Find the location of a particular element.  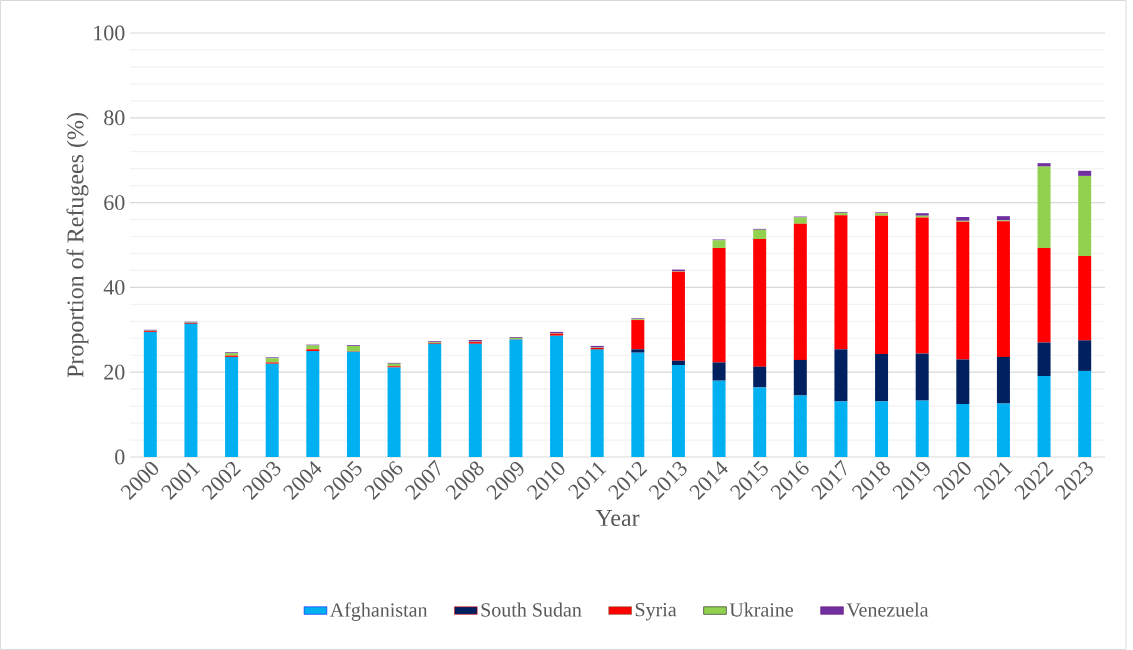

legend-label: Ukraine is located at coordinates (761, 609).